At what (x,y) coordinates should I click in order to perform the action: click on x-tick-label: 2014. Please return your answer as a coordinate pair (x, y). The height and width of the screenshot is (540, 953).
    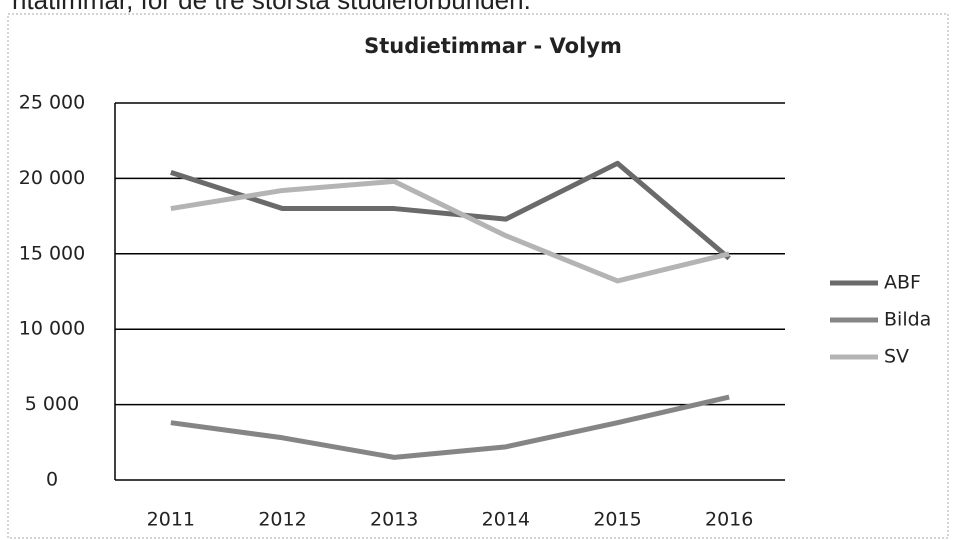
    Looking at the image, I should click on (506, 520).